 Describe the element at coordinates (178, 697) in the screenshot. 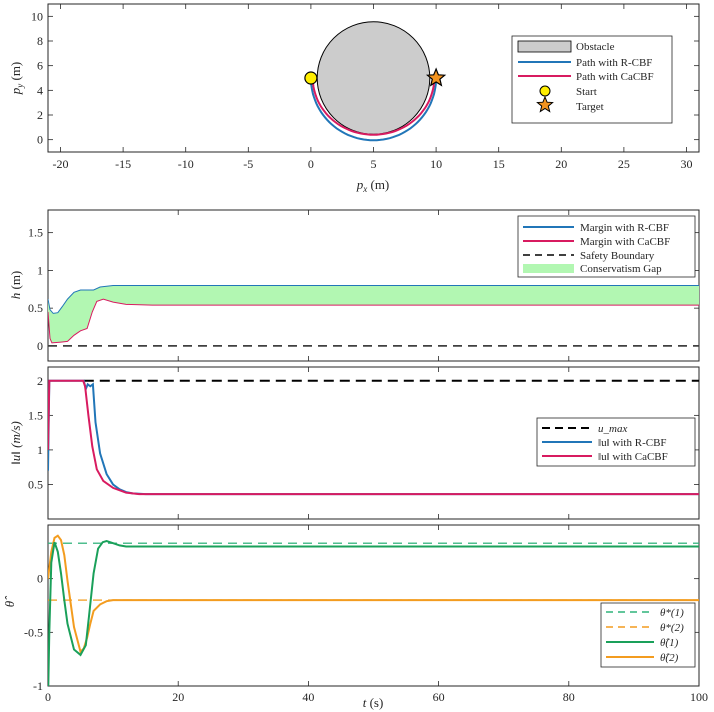

I see `p4-xtick-label-1: 20` at that location.